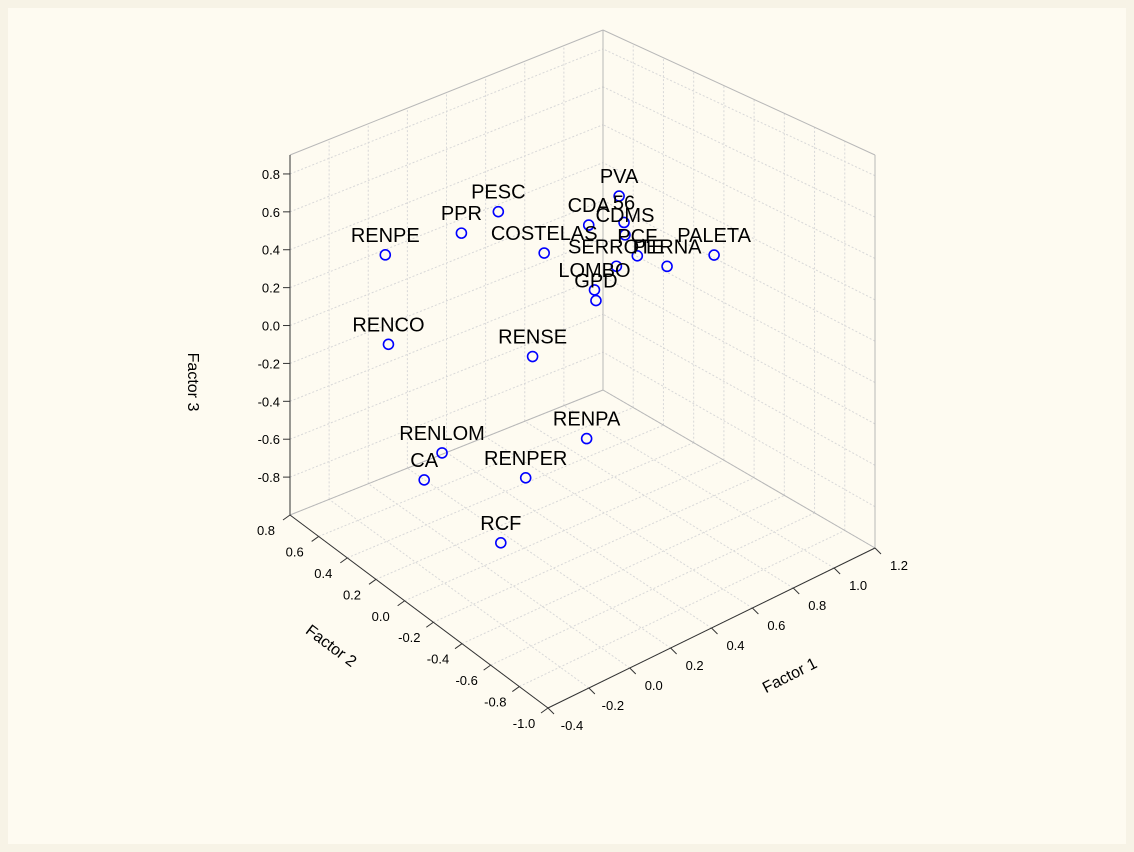 The image size is (1134, 852). Describe the element at coordinates (776, 625) in the screenshot. I see `x-tick-label: 0.6` at that location.